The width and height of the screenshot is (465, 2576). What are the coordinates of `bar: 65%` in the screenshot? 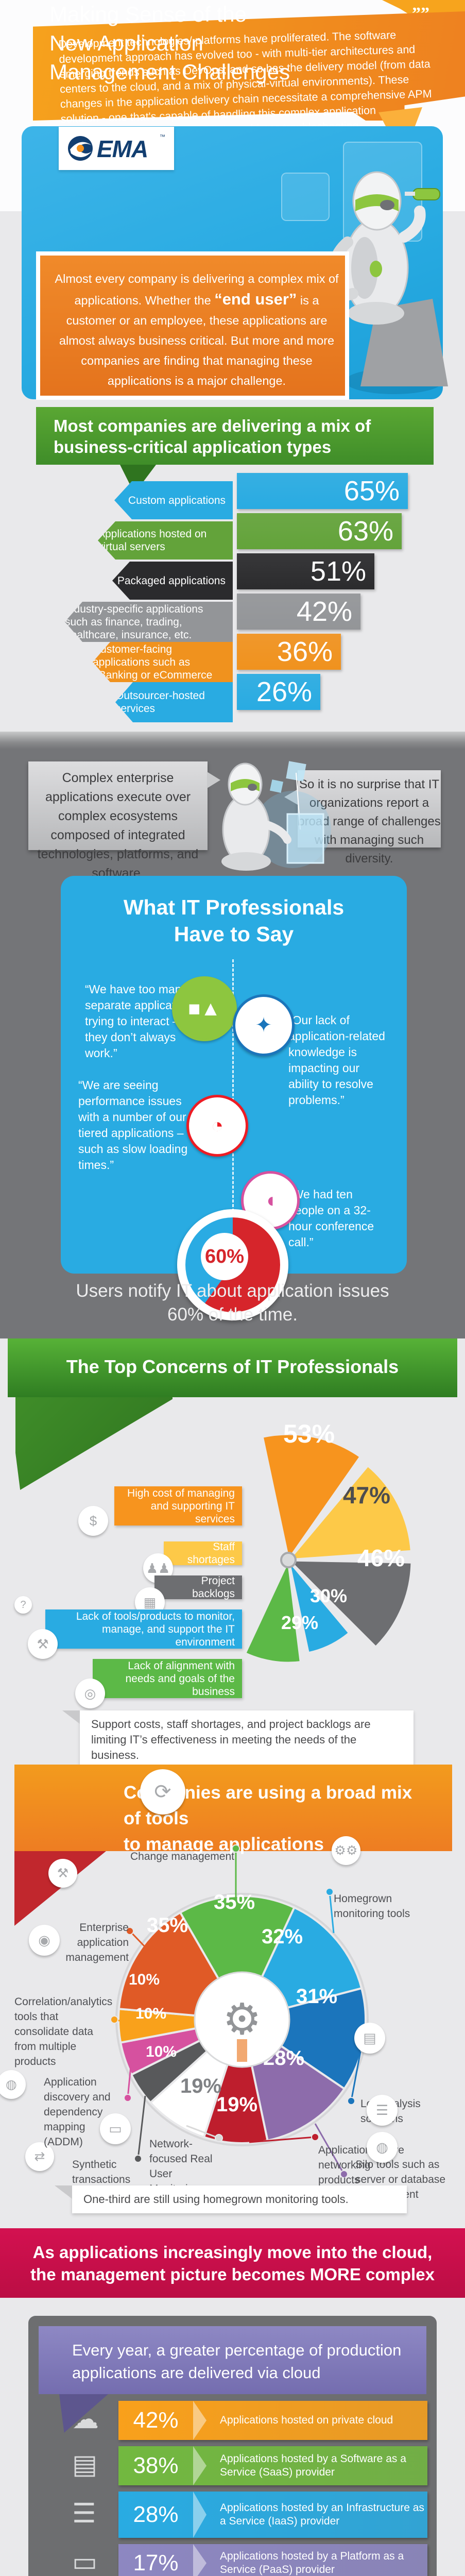 It's located at (322, 491).